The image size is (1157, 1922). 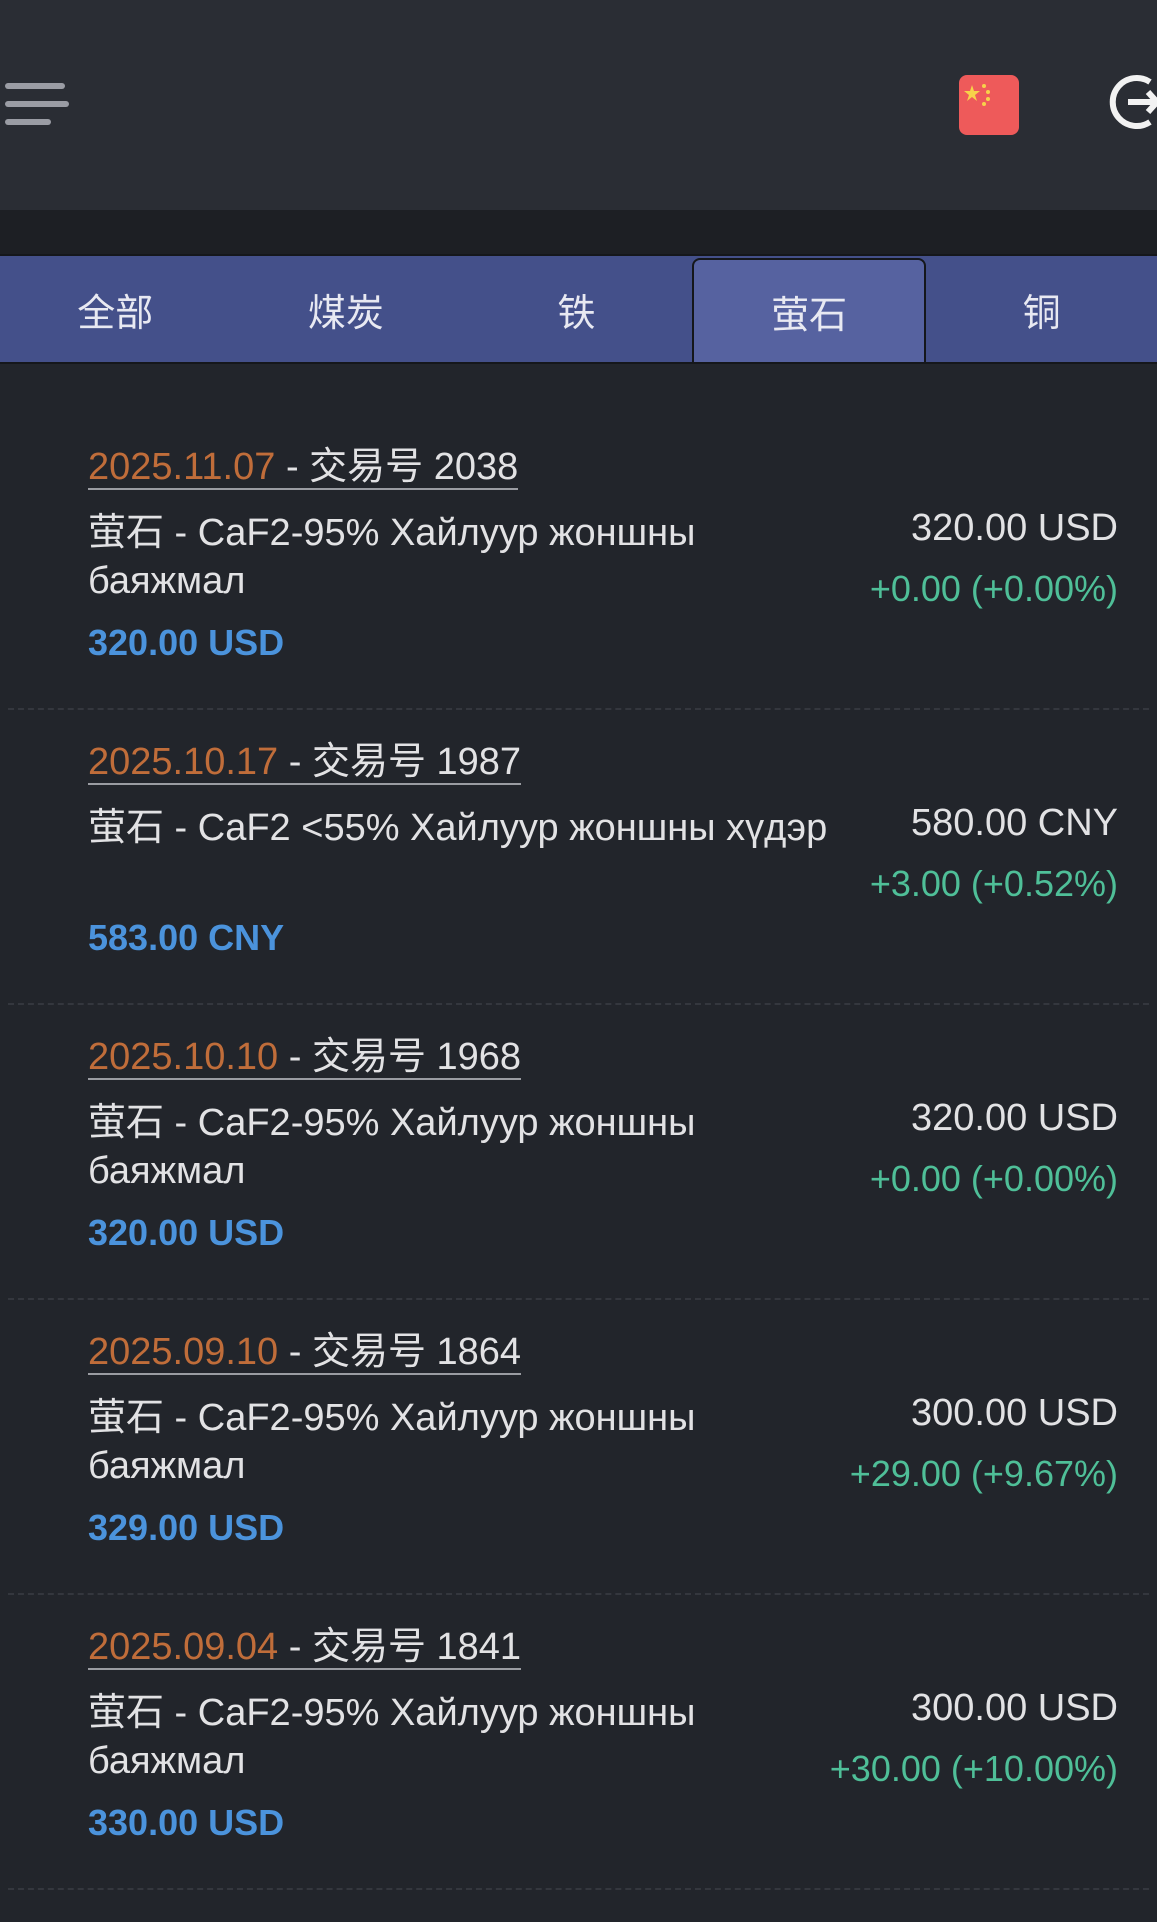 What do you see at coordinates (578, 232) in the screenshot?
I see `spacer-band` at bounding box center [578, 232].